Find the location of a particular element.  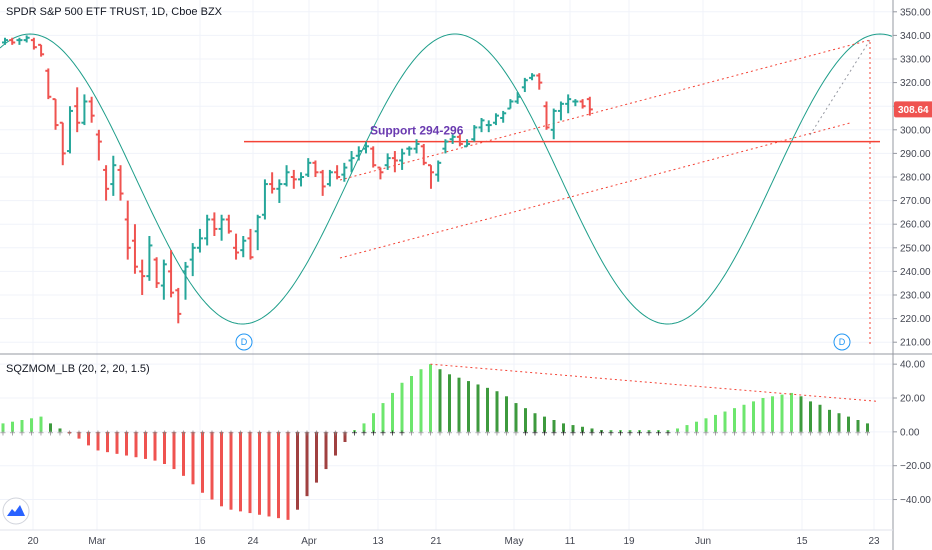

svg-text: 308.64 is located at coordinates (913, 110).